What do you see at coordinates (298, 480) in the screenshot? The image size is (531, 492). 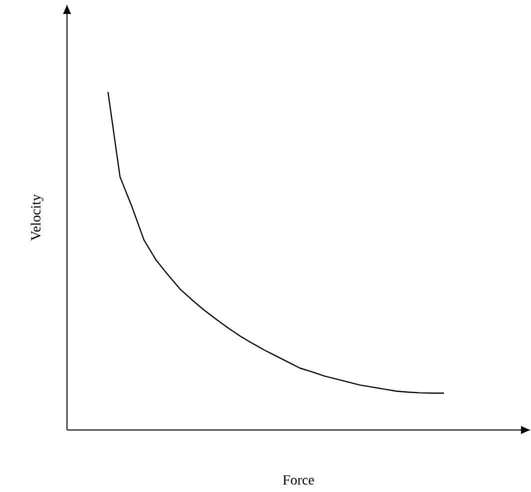 I see `x-axis-title: Force` at bounding box center [298, 480].